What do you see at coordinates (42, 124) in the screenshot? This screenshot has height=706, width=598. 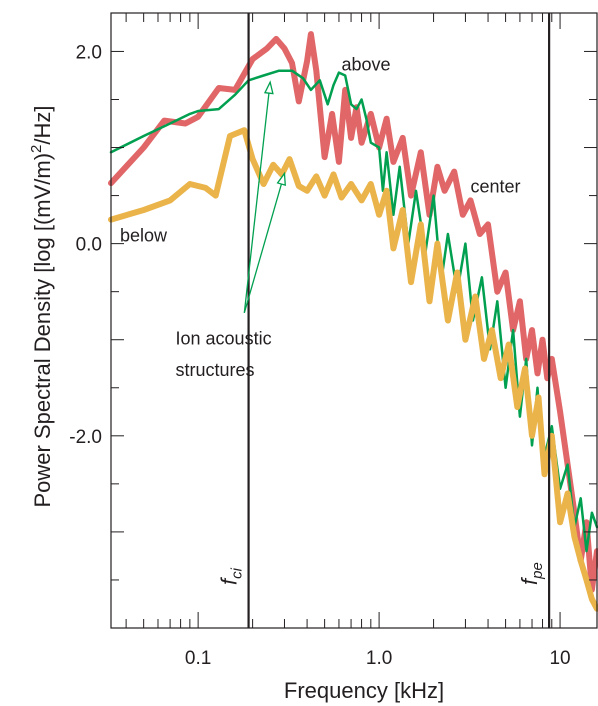 I see `y-axis-title-unit: /Hz]` at bounding box center [42, 124].